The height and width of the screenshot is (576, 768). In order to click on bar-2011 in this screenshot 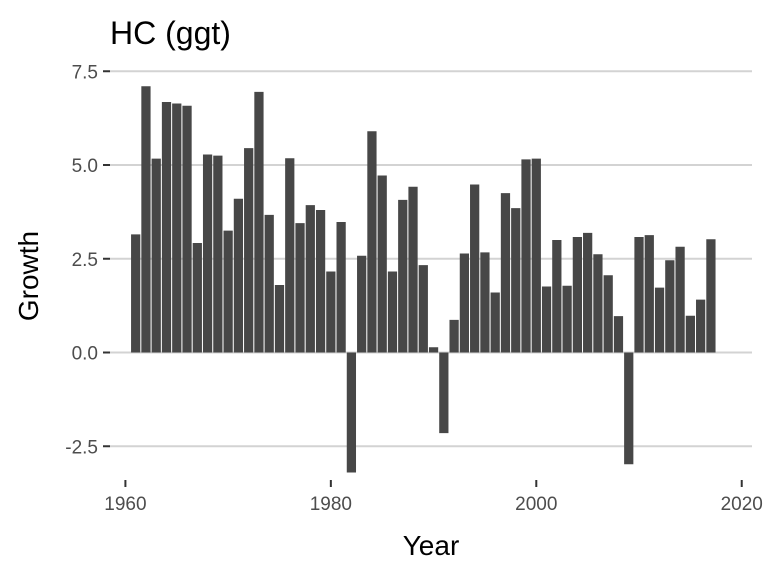, I will do `click(649, 294)`.